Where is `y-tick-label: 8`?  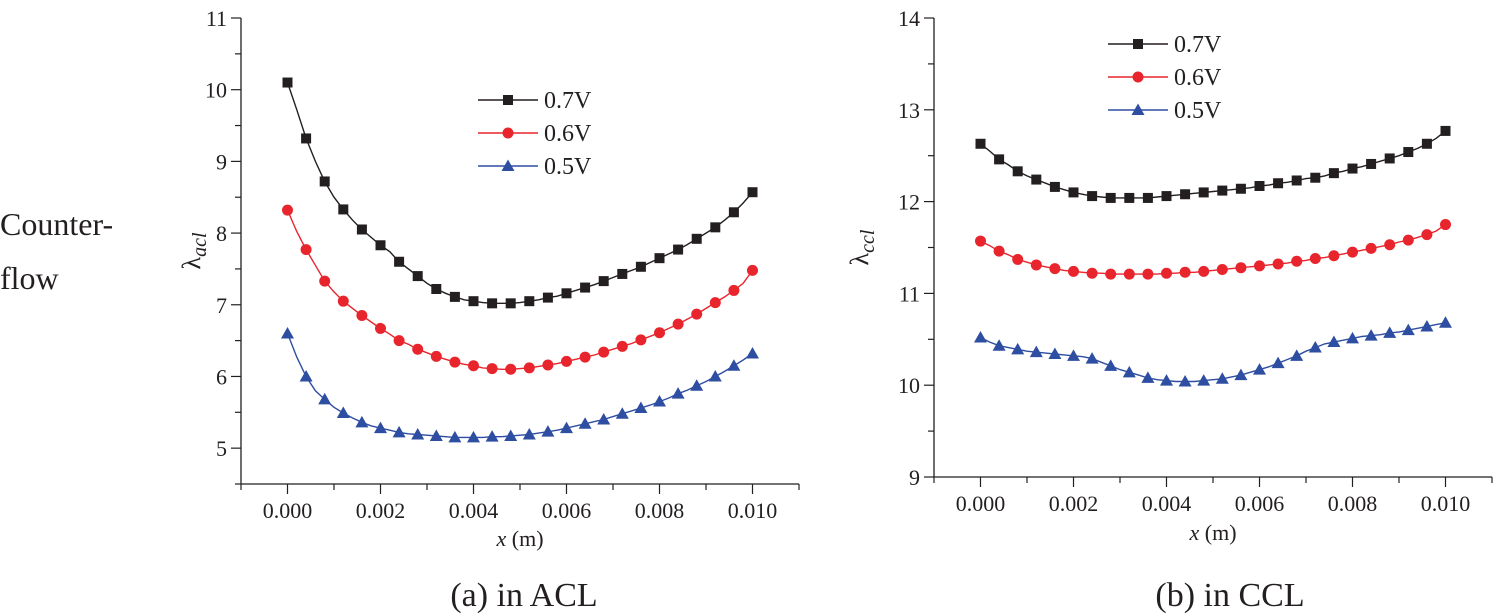 y-tick-label: 8 is located at coordinates (221, 233).